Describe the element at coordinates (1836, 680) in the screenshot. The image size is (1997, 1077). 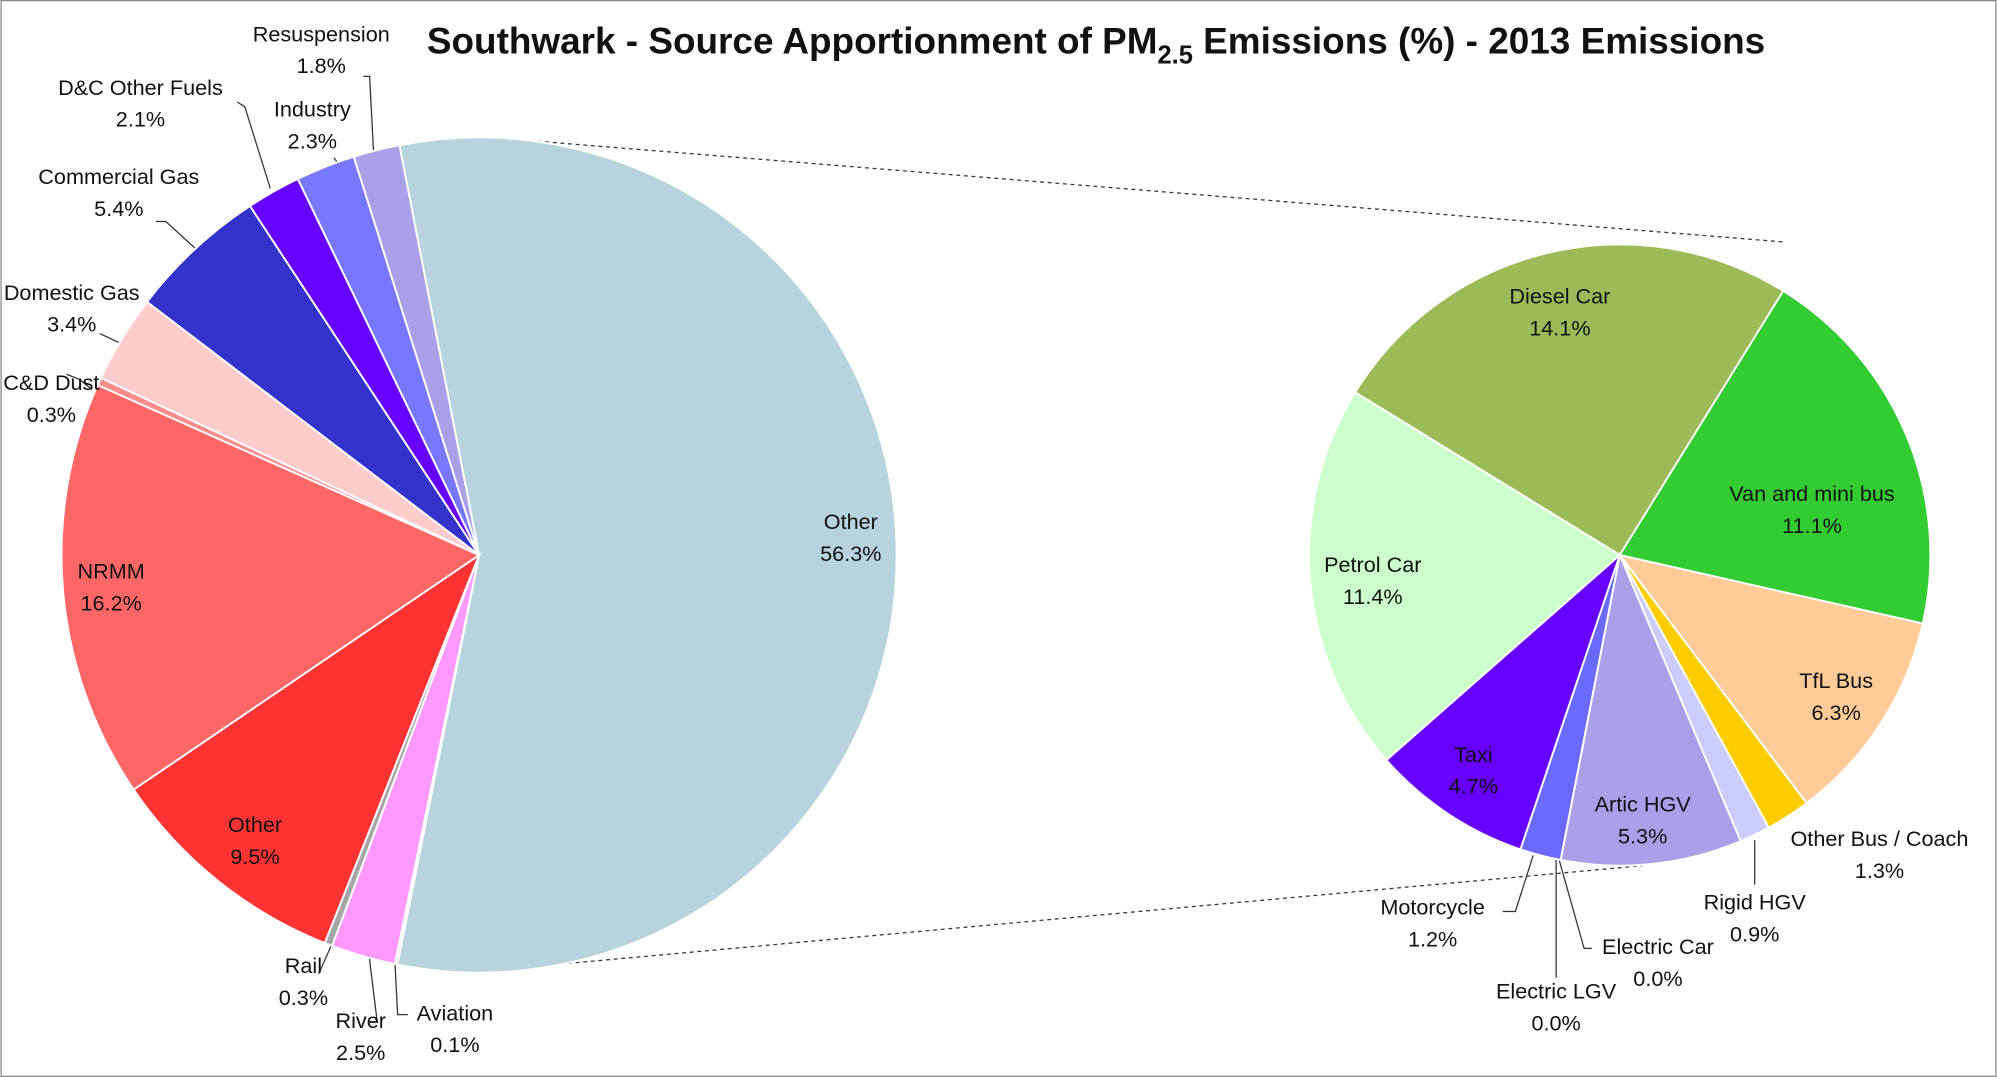
I see `slice-label: TfL Bus` at that location.